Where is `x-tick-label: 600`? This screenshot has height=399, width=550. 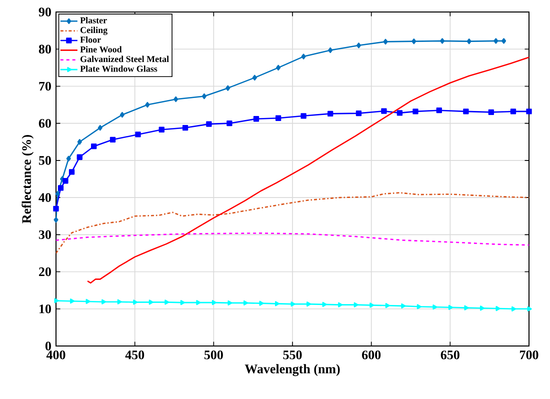
x-tick-label: 600 is located at coordinates (371, 355).